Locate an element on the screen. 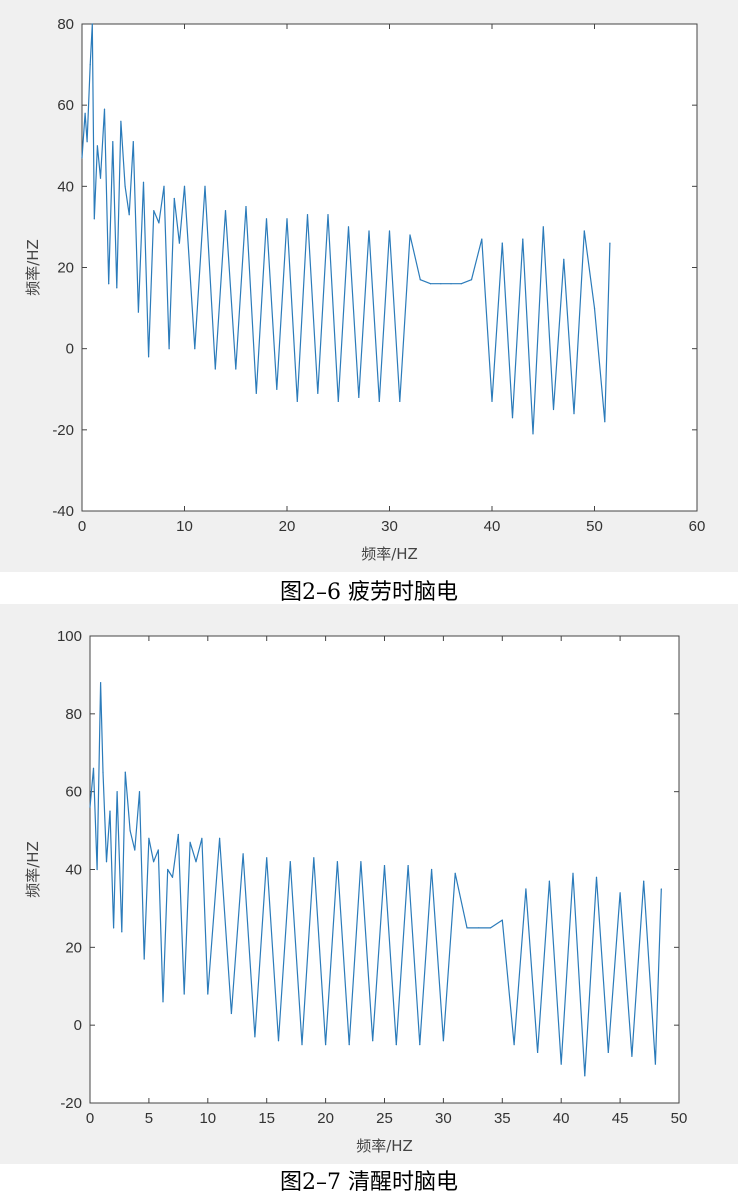  y-tick-label: 0 is located at coordinates (78, 1025).